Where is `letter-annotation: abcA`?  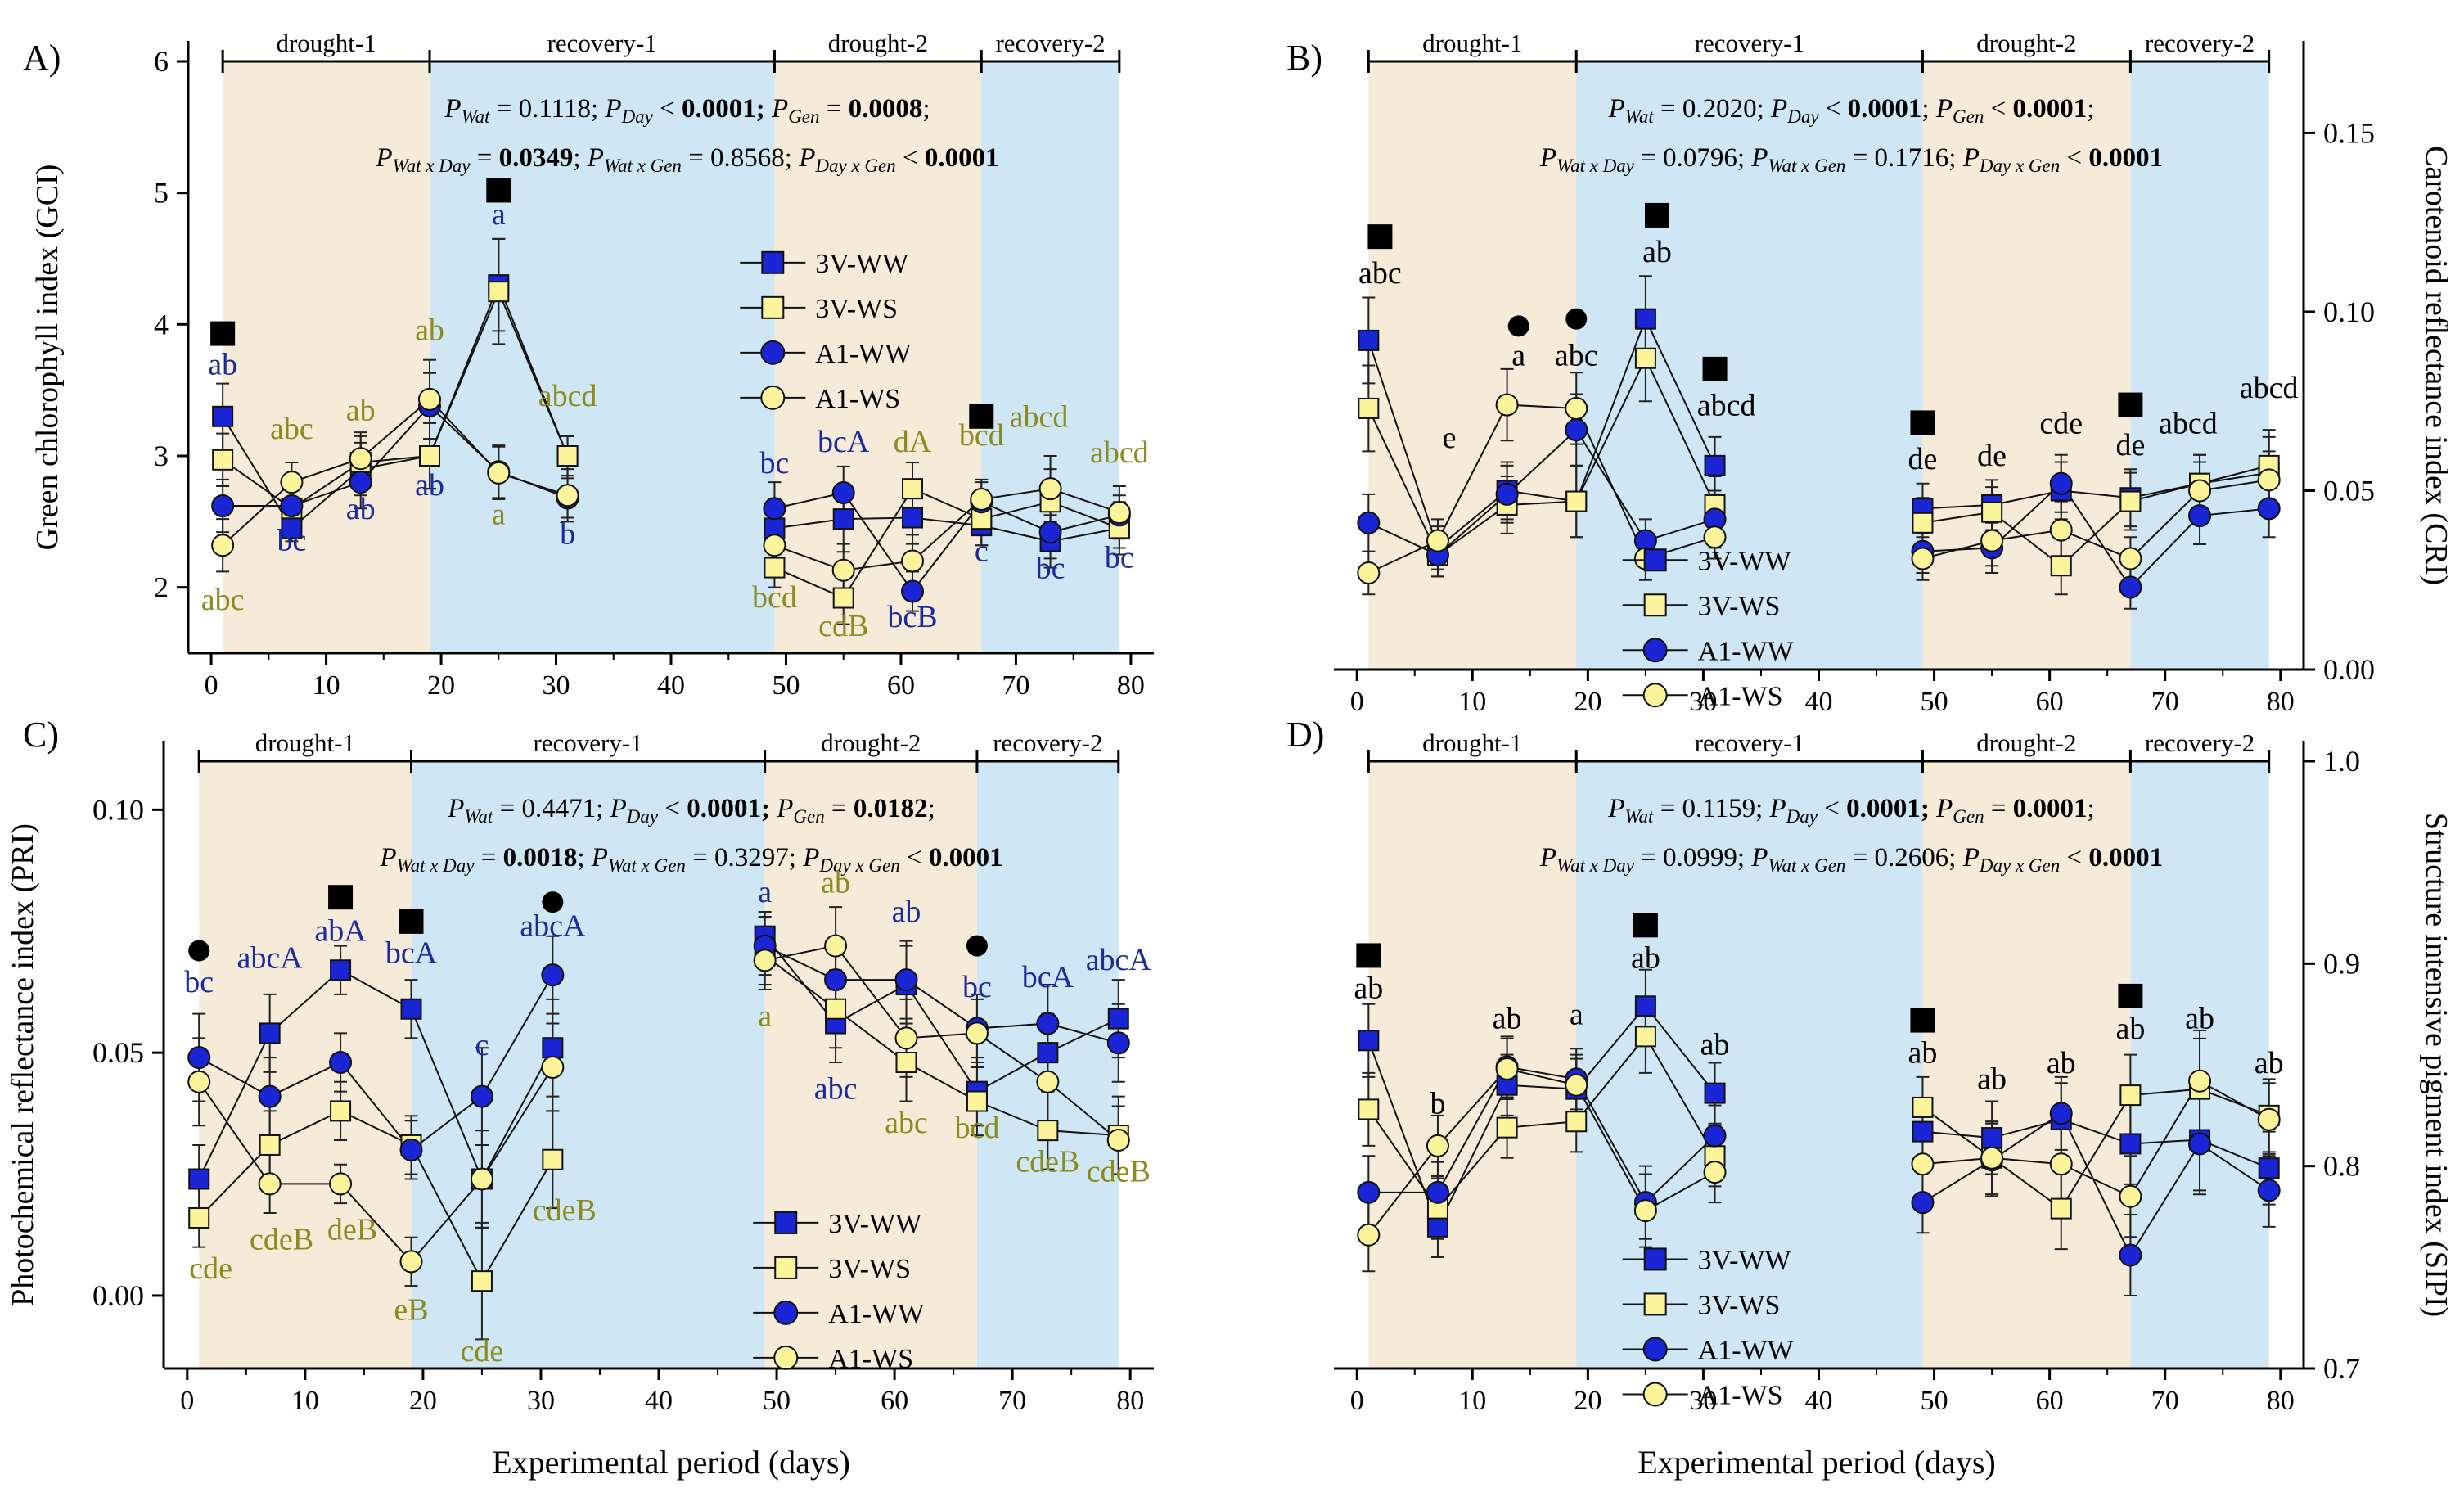
letter-annotation: abcA is located at coordinates (270, 958).